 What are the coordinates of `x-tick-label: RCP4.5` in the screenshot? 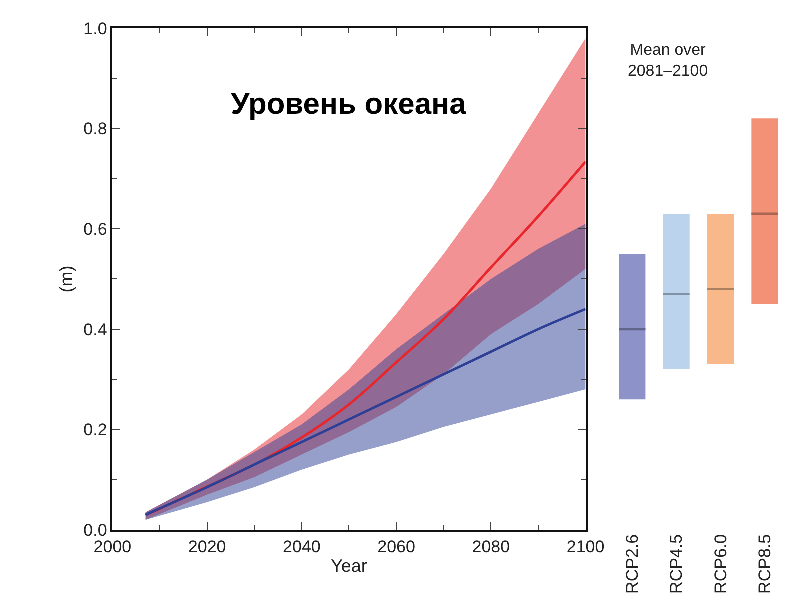 It's located at (676, 564).